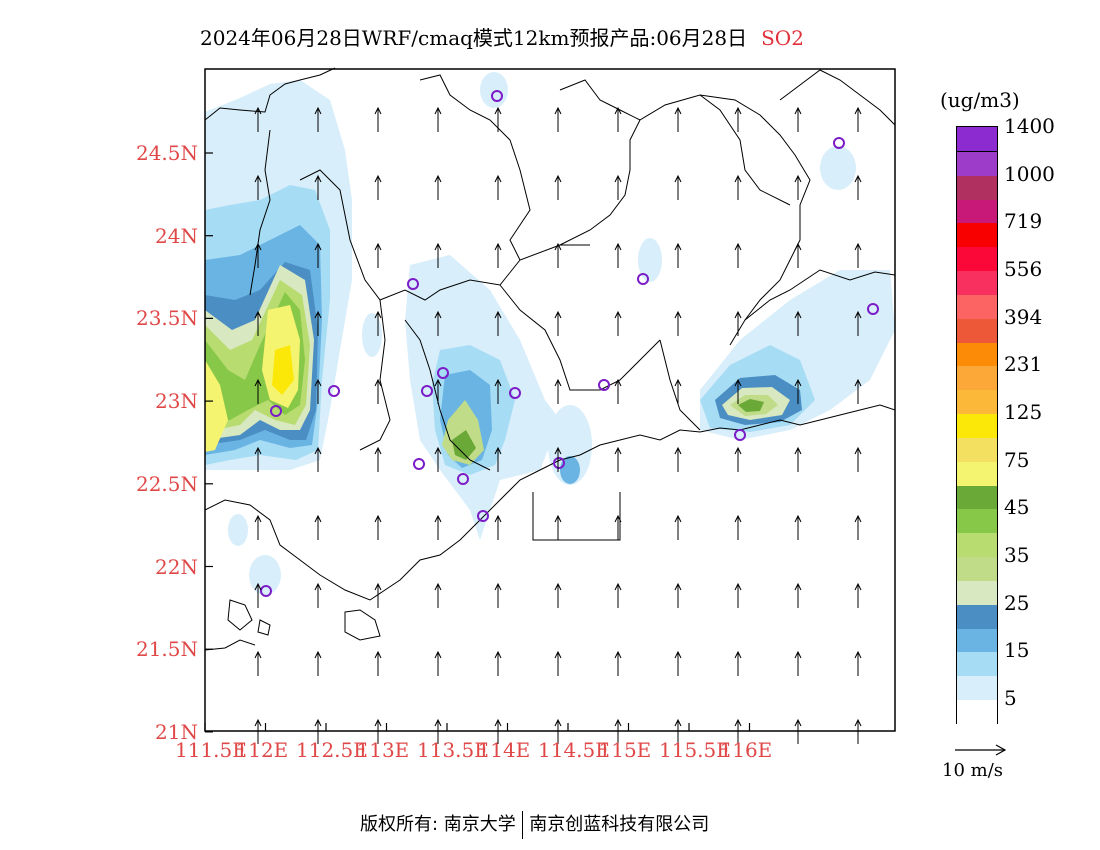 Image resolution: width=1100 pixels, height=850 pixels. What do you see at coordinates (1017, 602) in the screenshot?
I see `colorbar-label: 25` at bounding box center [1017, 602].